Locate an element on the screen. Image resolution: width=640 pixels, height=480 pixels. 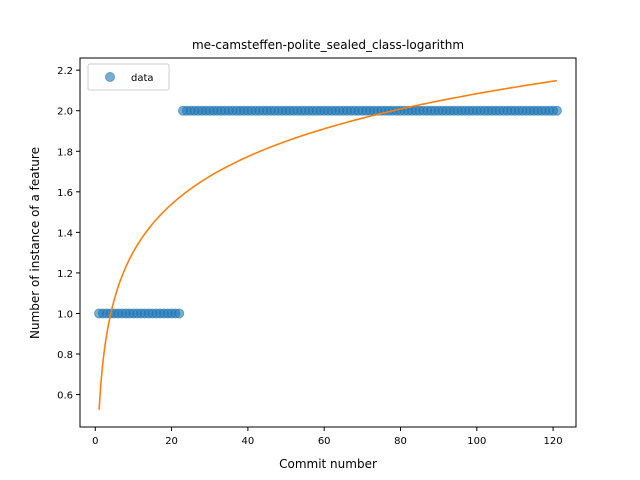
y-tick-label: 1.2 is located at coordinates (65, 274).